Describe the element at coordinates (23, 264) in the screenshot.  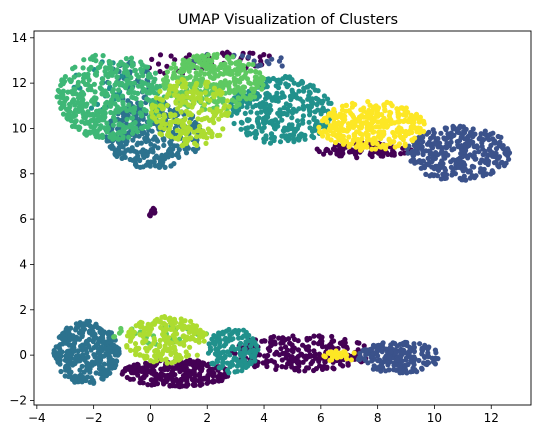
I see `y-tick-label: 4` at that location.